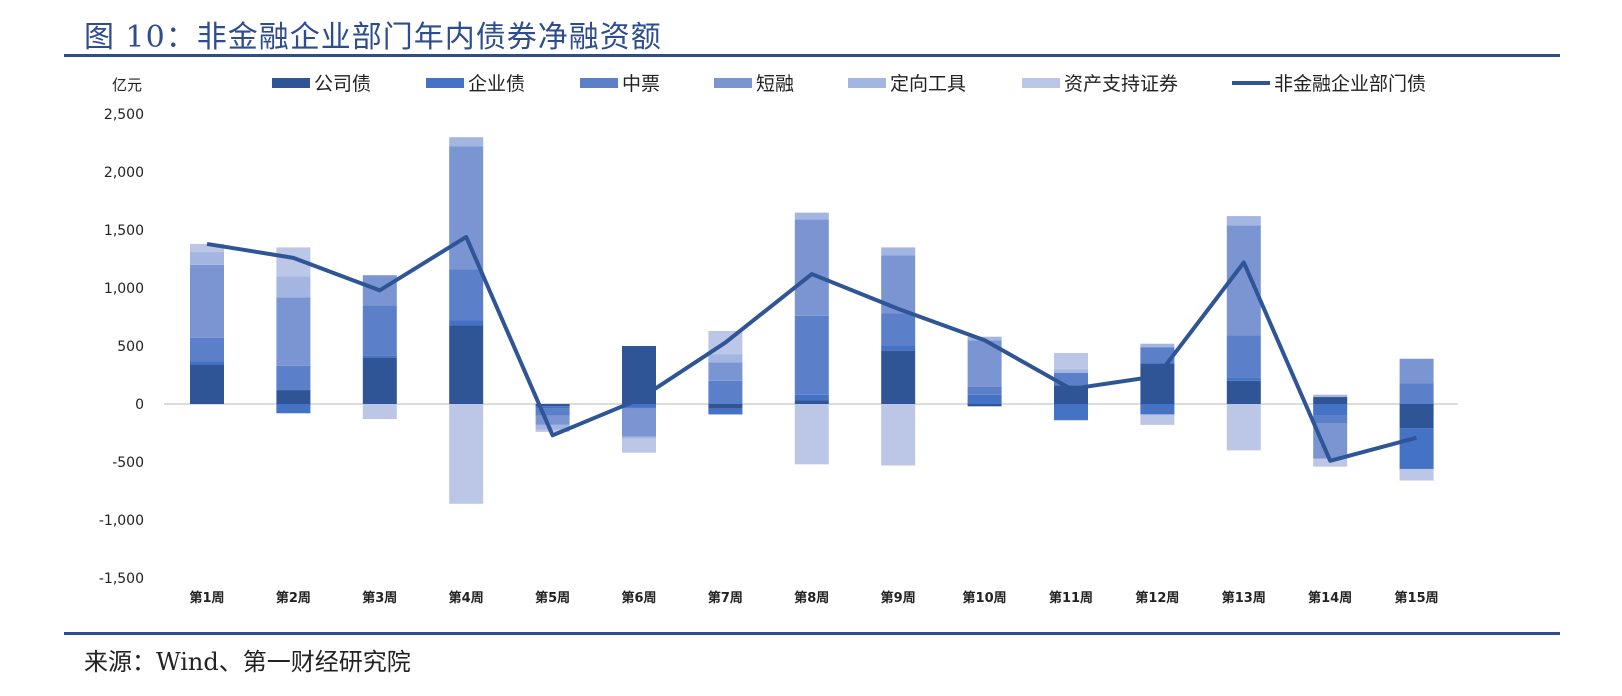 This screenshot has height=696, width=1622. I want to click on legend-label: 中票, so click(641, 84).